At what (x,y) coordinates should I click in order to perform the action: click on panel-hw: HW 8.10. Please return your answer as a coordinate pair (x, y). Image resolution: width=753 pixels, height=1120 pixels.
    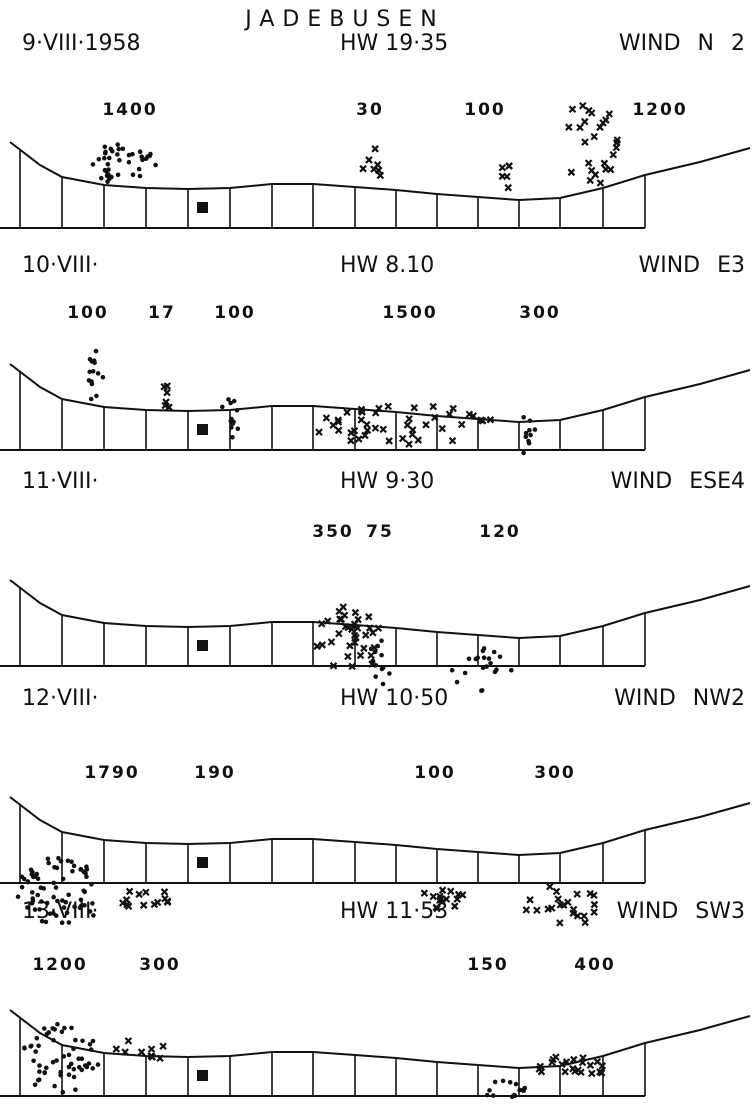
    Looking at the image, I should click on (387, 265).